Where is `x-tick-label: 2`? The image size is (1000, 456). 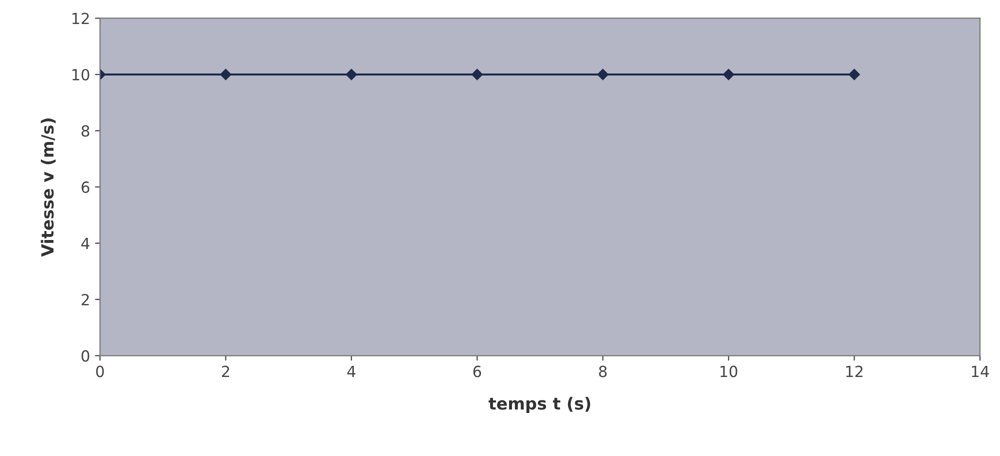
x-tick-label: 2 is located at coordinates (226, 372).